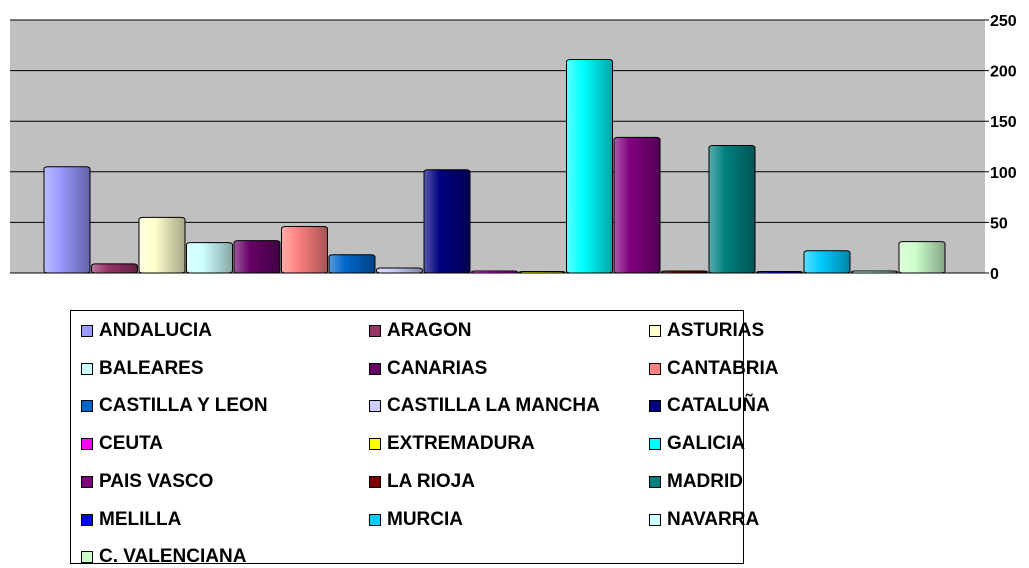  I want to click on bar-catalu-a, so click(447, 221).